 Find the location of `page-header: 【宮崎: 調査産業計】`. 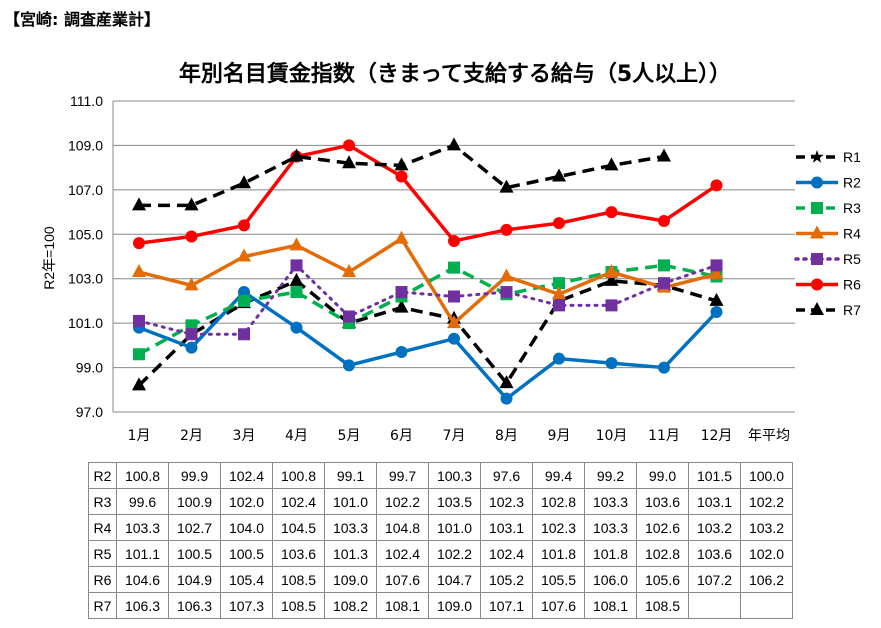

page-header: 【宮崎: 調査産業計】 is located at coordinates (82, 19).